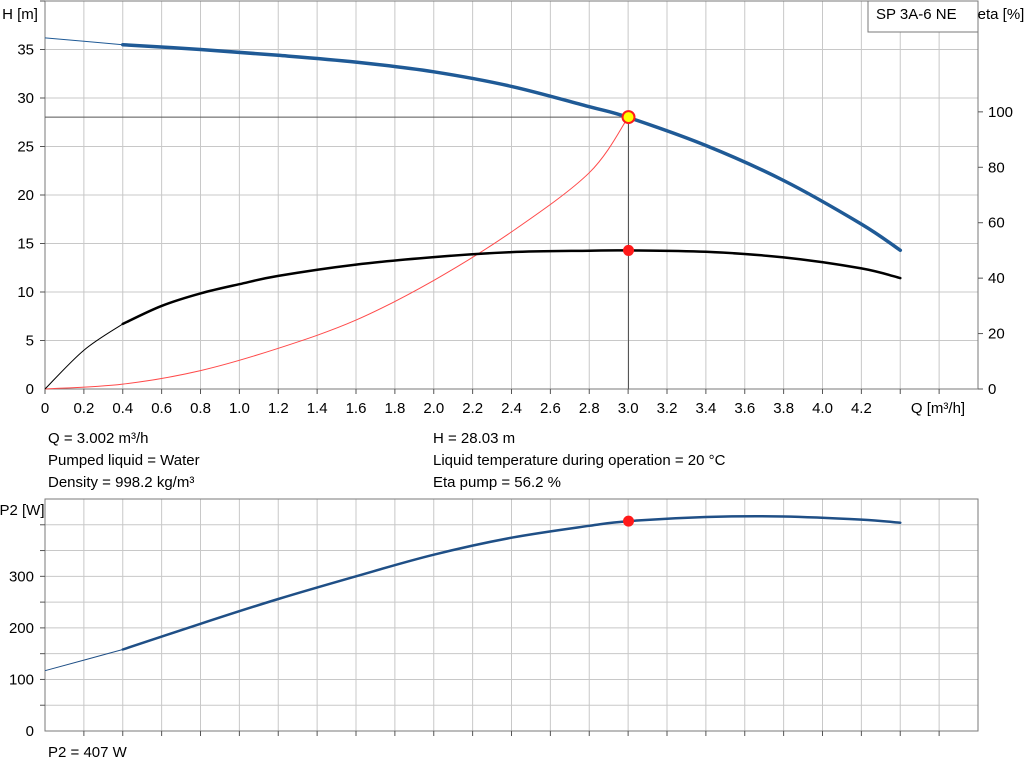 The width and height of the screenshot is (1024, 781). Describe the element at coordinates (121, 482) in the screenshot. I see `info-density: Density = 998.2 kg/m³` at that location.